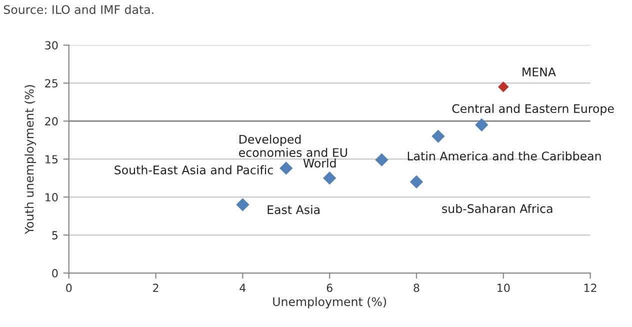 This screenshot has height=327, width=632. I want to click on y-tick-label: 0, so click(55, 273).